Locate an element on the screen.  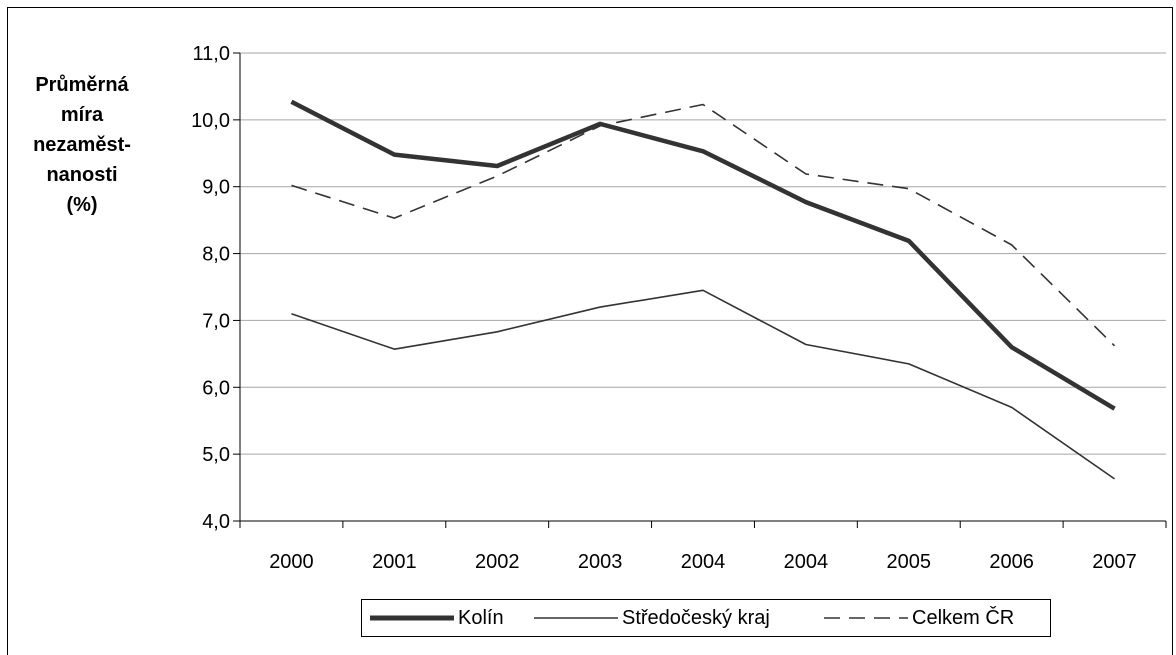
legend-swatch-dashed is located at coordinates (866, 618).